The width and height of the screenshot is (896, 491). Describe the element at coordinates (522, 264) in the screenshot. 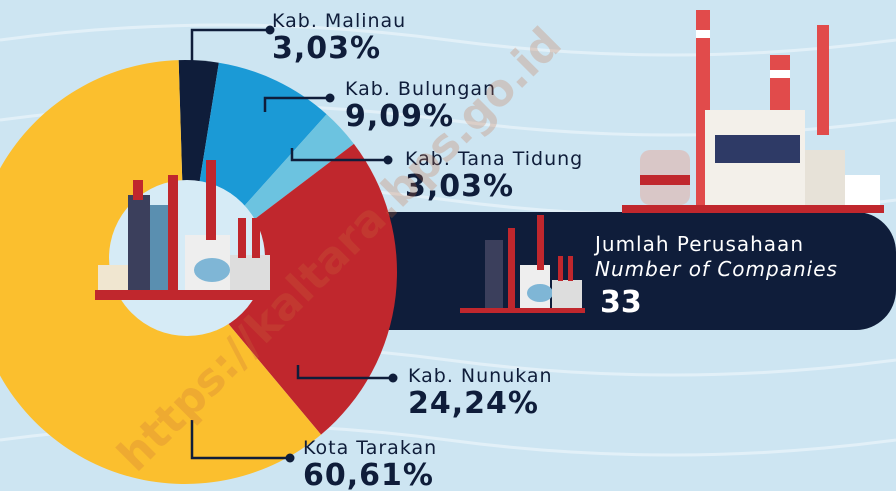

I see `banner-factory-icon` at that location.